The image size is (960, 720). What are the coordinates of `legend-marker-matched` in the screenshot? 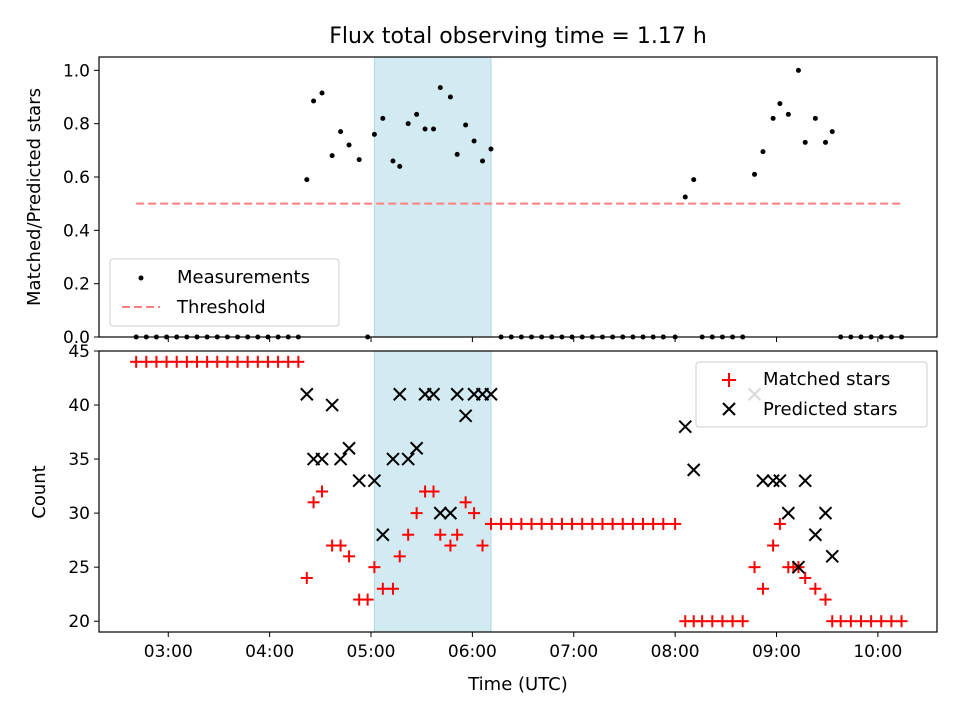 It's located at (729, 380).